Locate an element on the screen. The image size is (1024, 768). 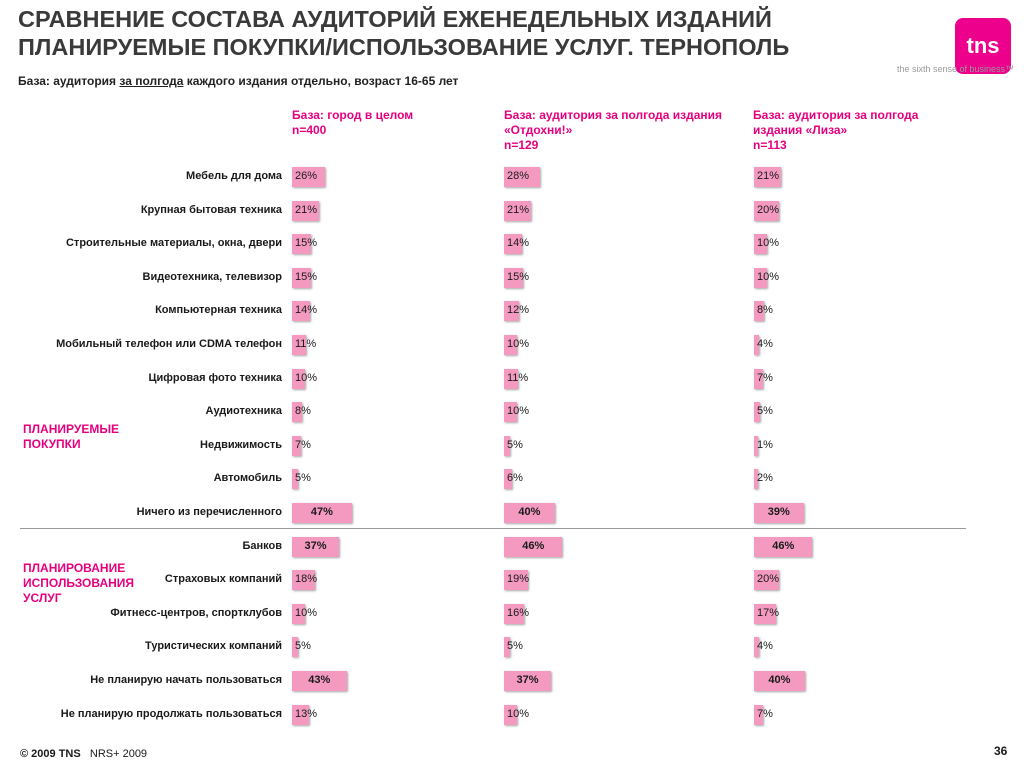
category-label: Компьютерная техника is located at coordinates (218, 310).